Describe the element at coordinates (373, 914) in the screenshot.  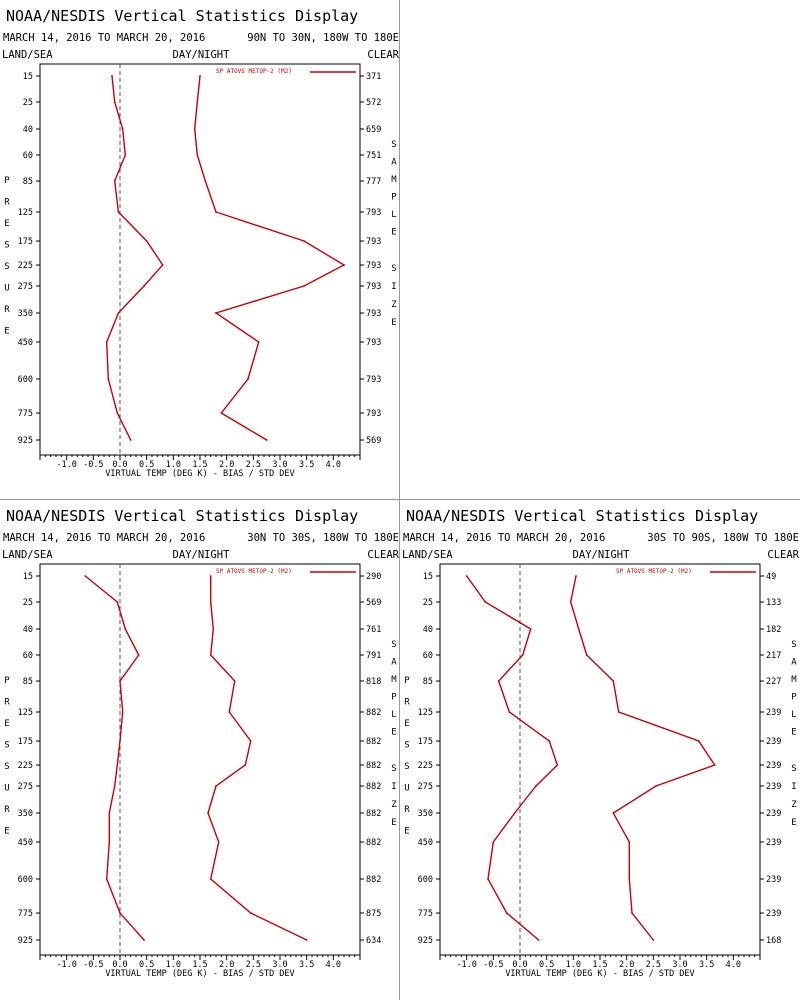
I see `sample-size-label: 875` at that location.